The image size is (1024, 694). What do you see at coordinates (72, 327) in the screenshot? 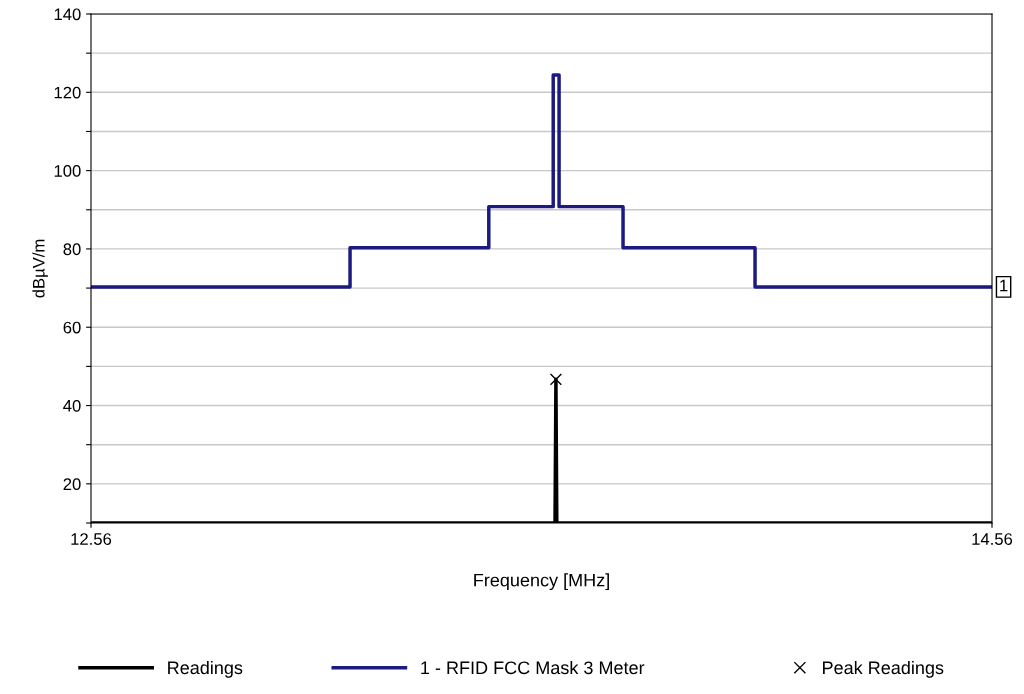
I see `y-tick-label: 60` at bounding box center [72, 327].